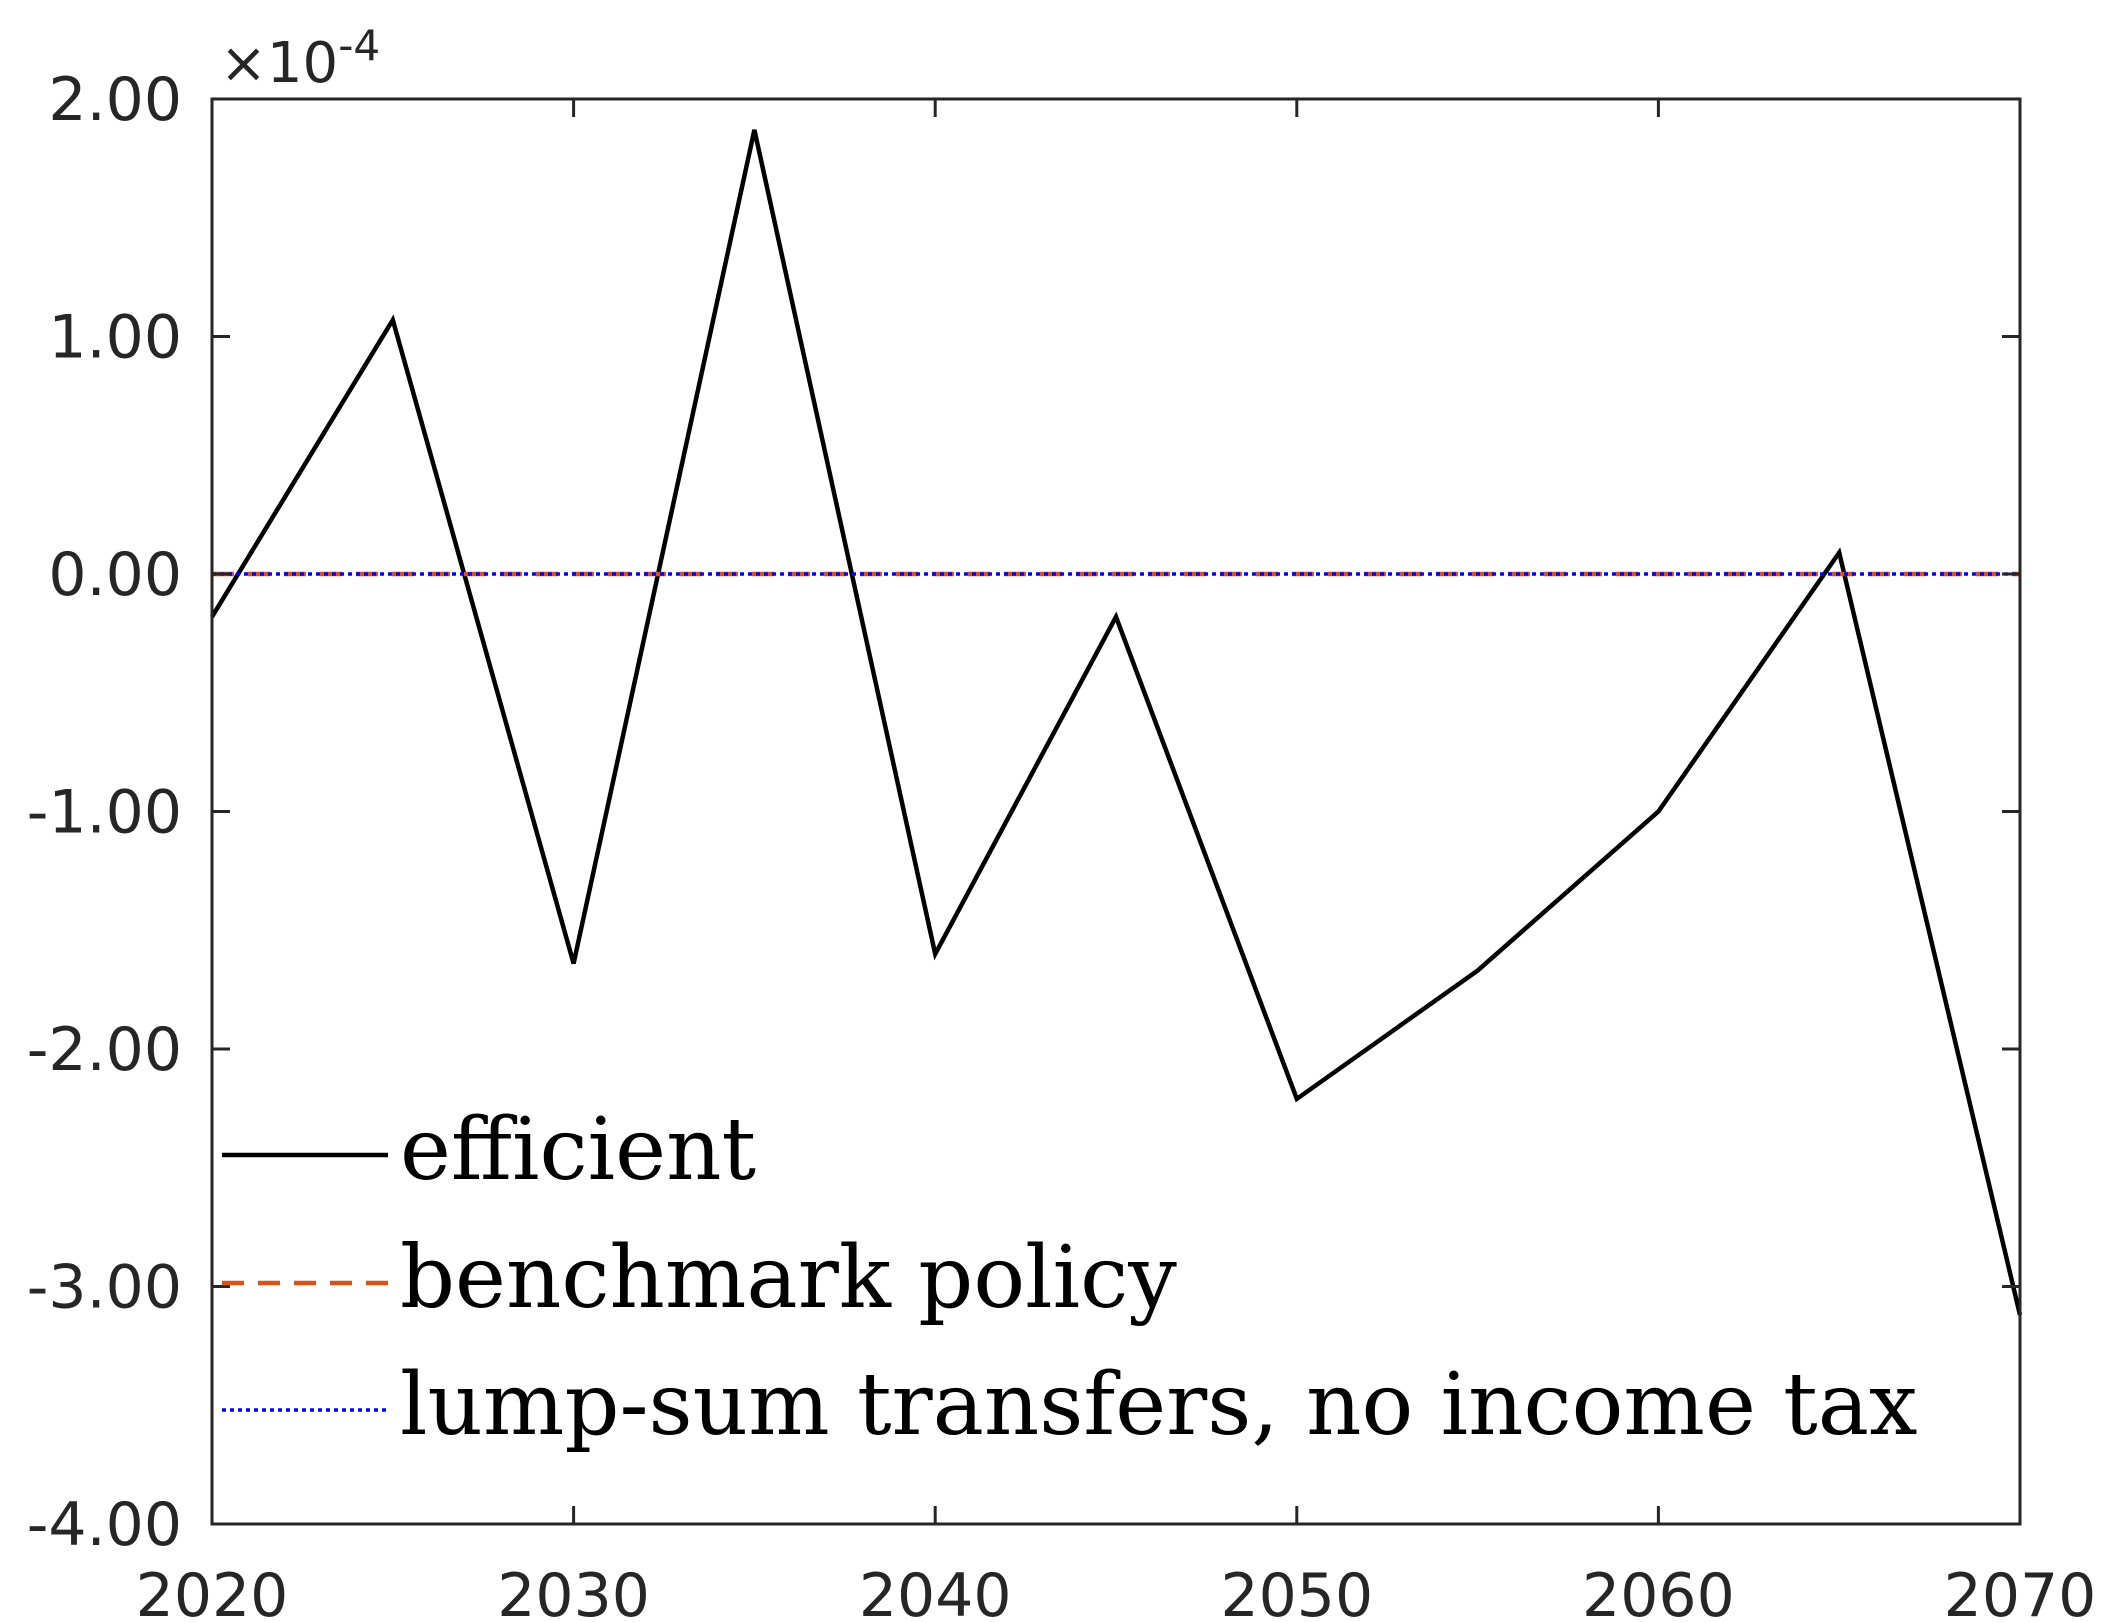  Describe the element at coordinates (1658, 1591) in the screenshot. I see `x-tick-label: 2060` at that location.